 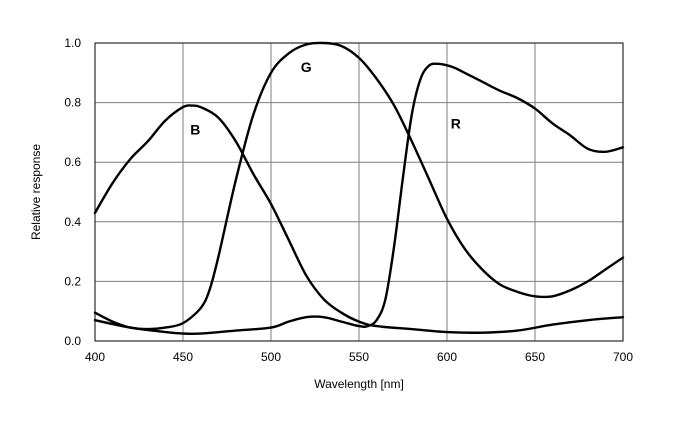 I want to click on y-tick-label: 0.4, so click(x=72, y=222).